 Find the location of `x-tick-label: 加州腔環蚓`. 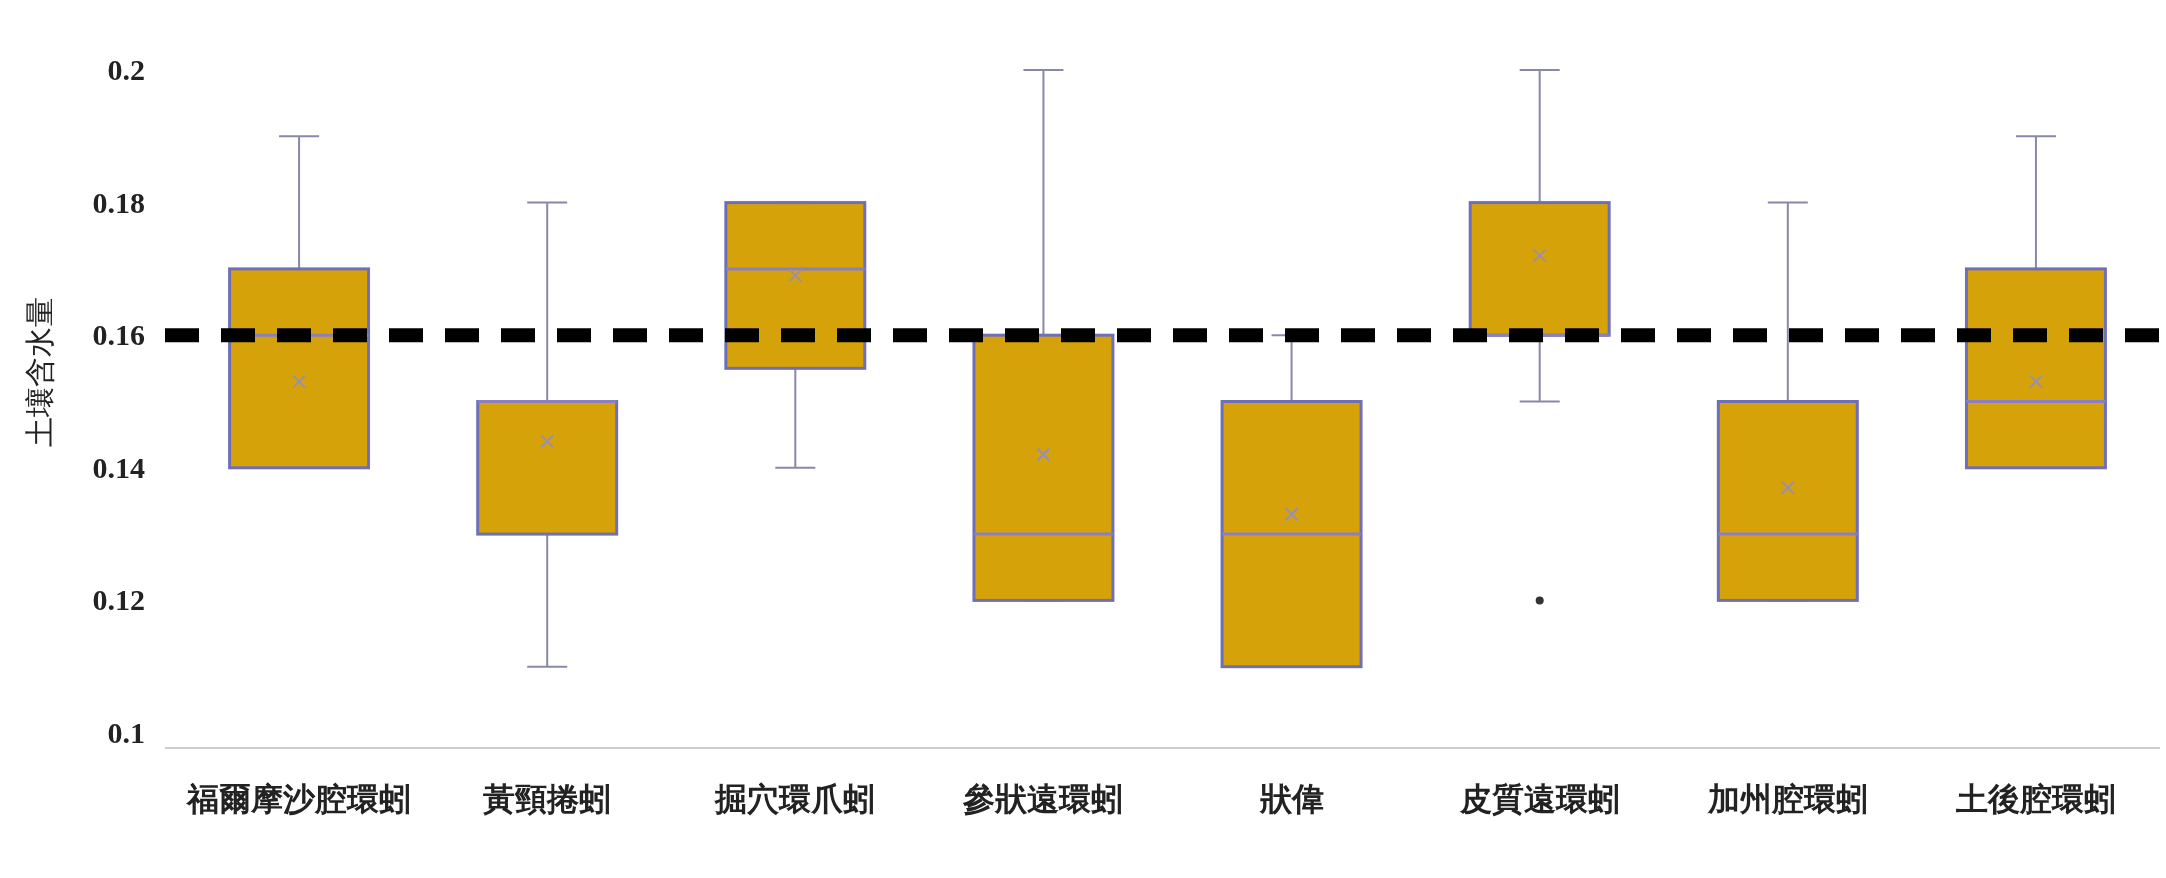

x-tick-label: 加州腔環蚓 is located at coordinates (1787, 799).